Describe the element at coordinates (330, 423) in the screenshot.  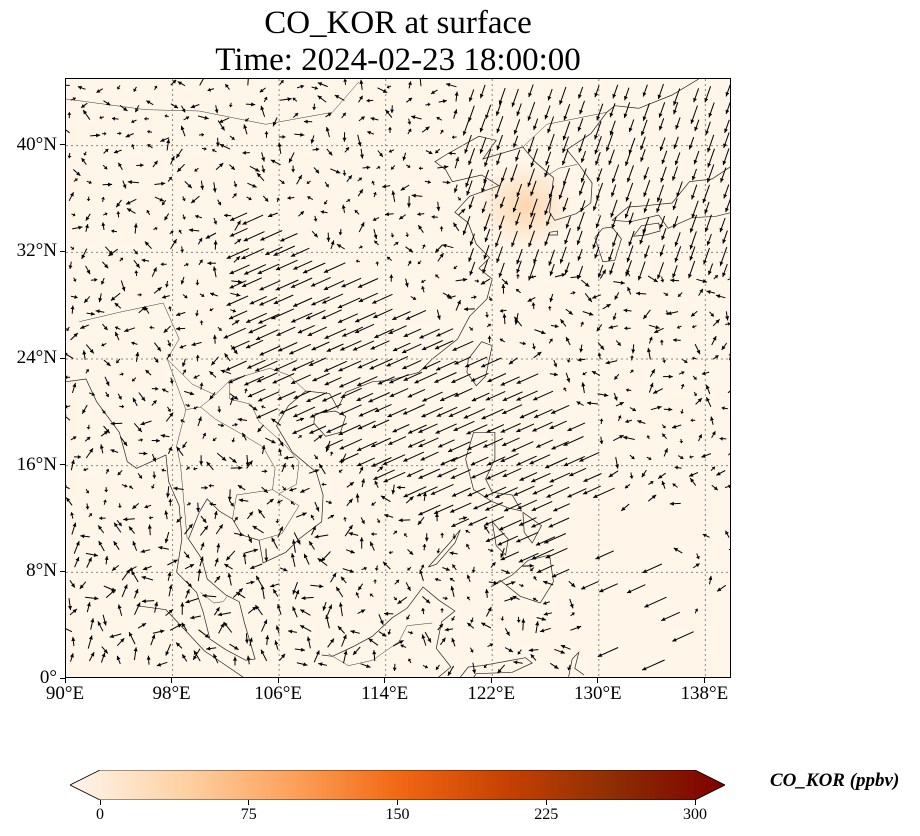
I see `hainan-coastline` at that location.